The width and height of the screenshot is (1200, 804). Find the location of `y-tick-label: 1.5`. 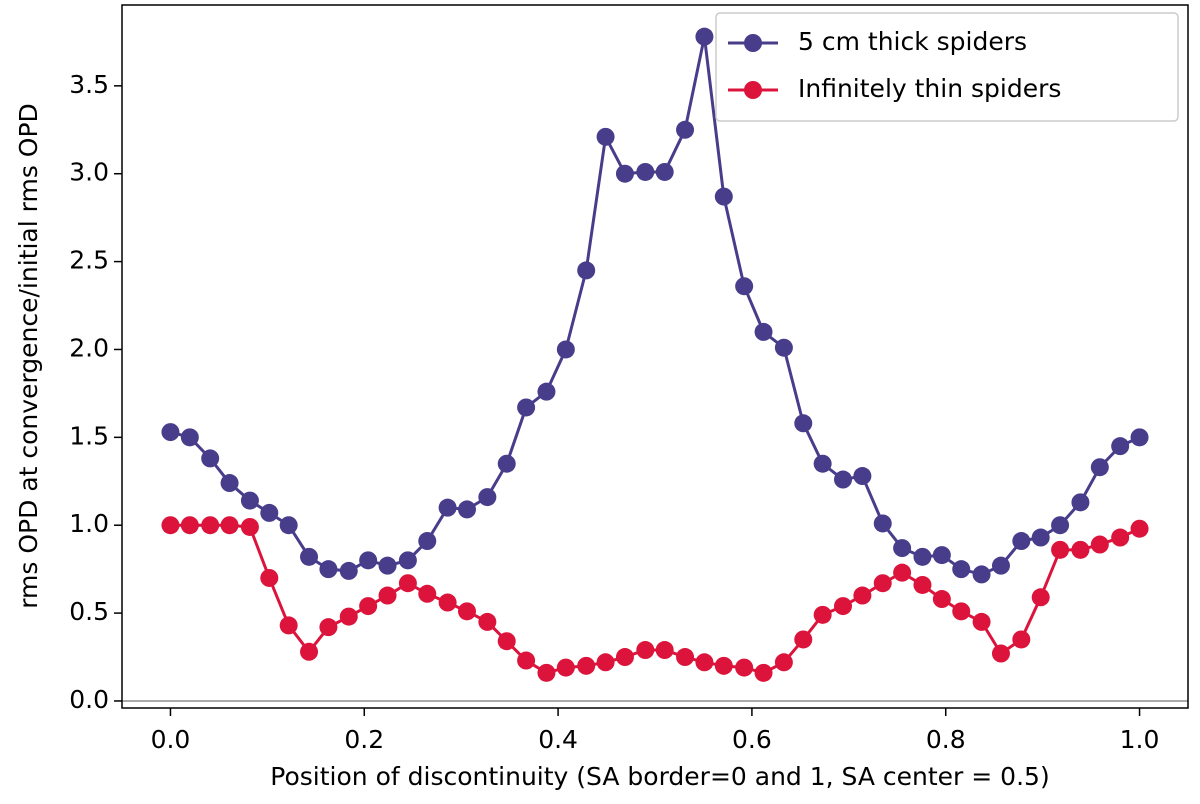

y-tick-label: 1.5 is located at coordinates (89, 435).